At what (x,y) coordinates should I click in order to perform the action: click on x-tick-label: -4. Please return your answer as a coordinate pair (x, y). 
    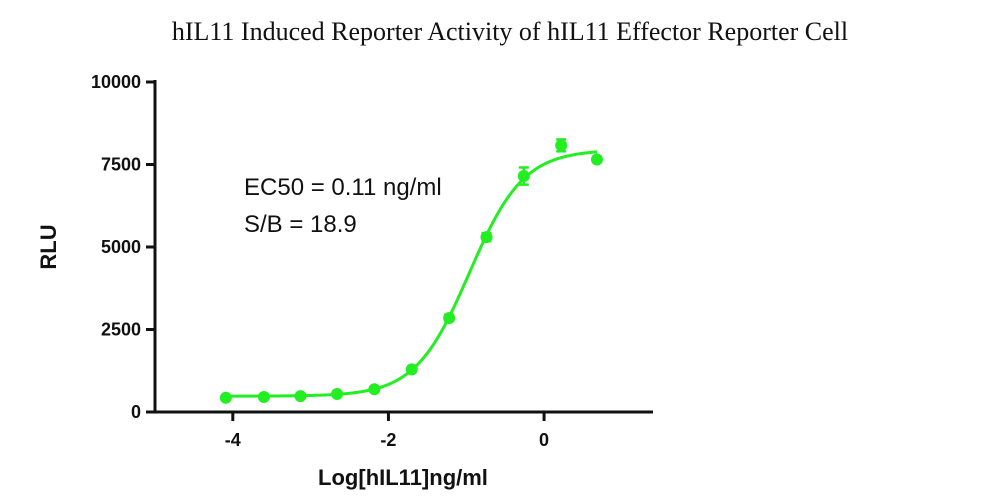
    Looking at the image, I should click on (233, 440).